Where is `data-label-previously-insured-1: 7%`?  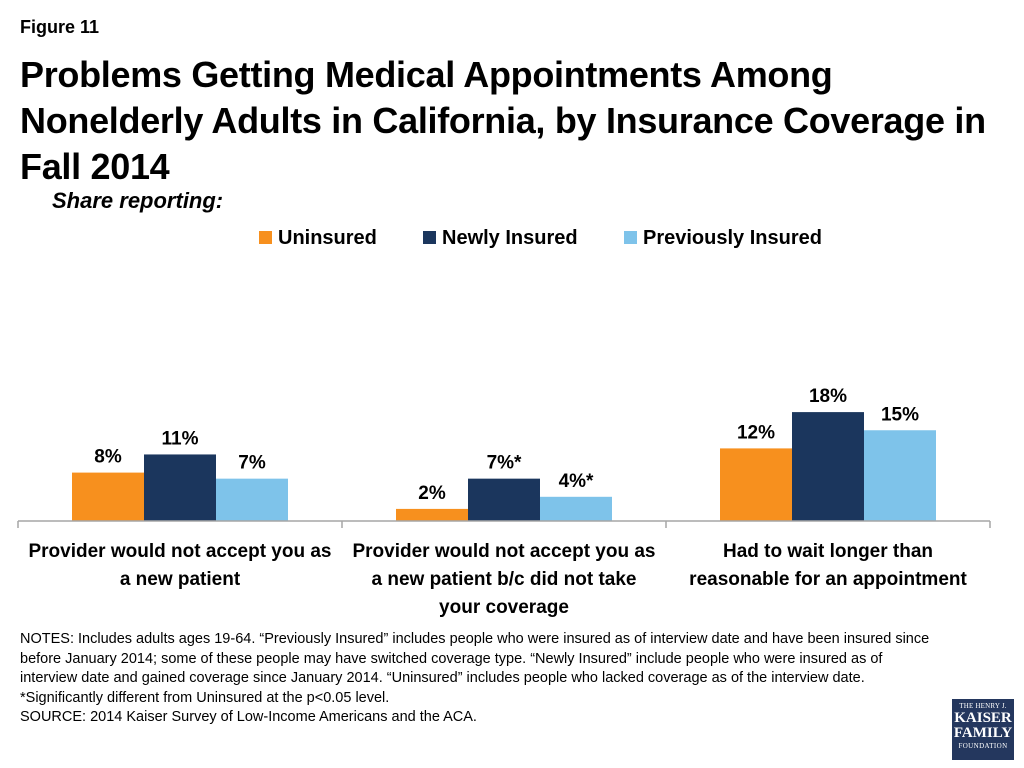 data-label-previously-insured-1: 7% is located at coordinates (252, 463).